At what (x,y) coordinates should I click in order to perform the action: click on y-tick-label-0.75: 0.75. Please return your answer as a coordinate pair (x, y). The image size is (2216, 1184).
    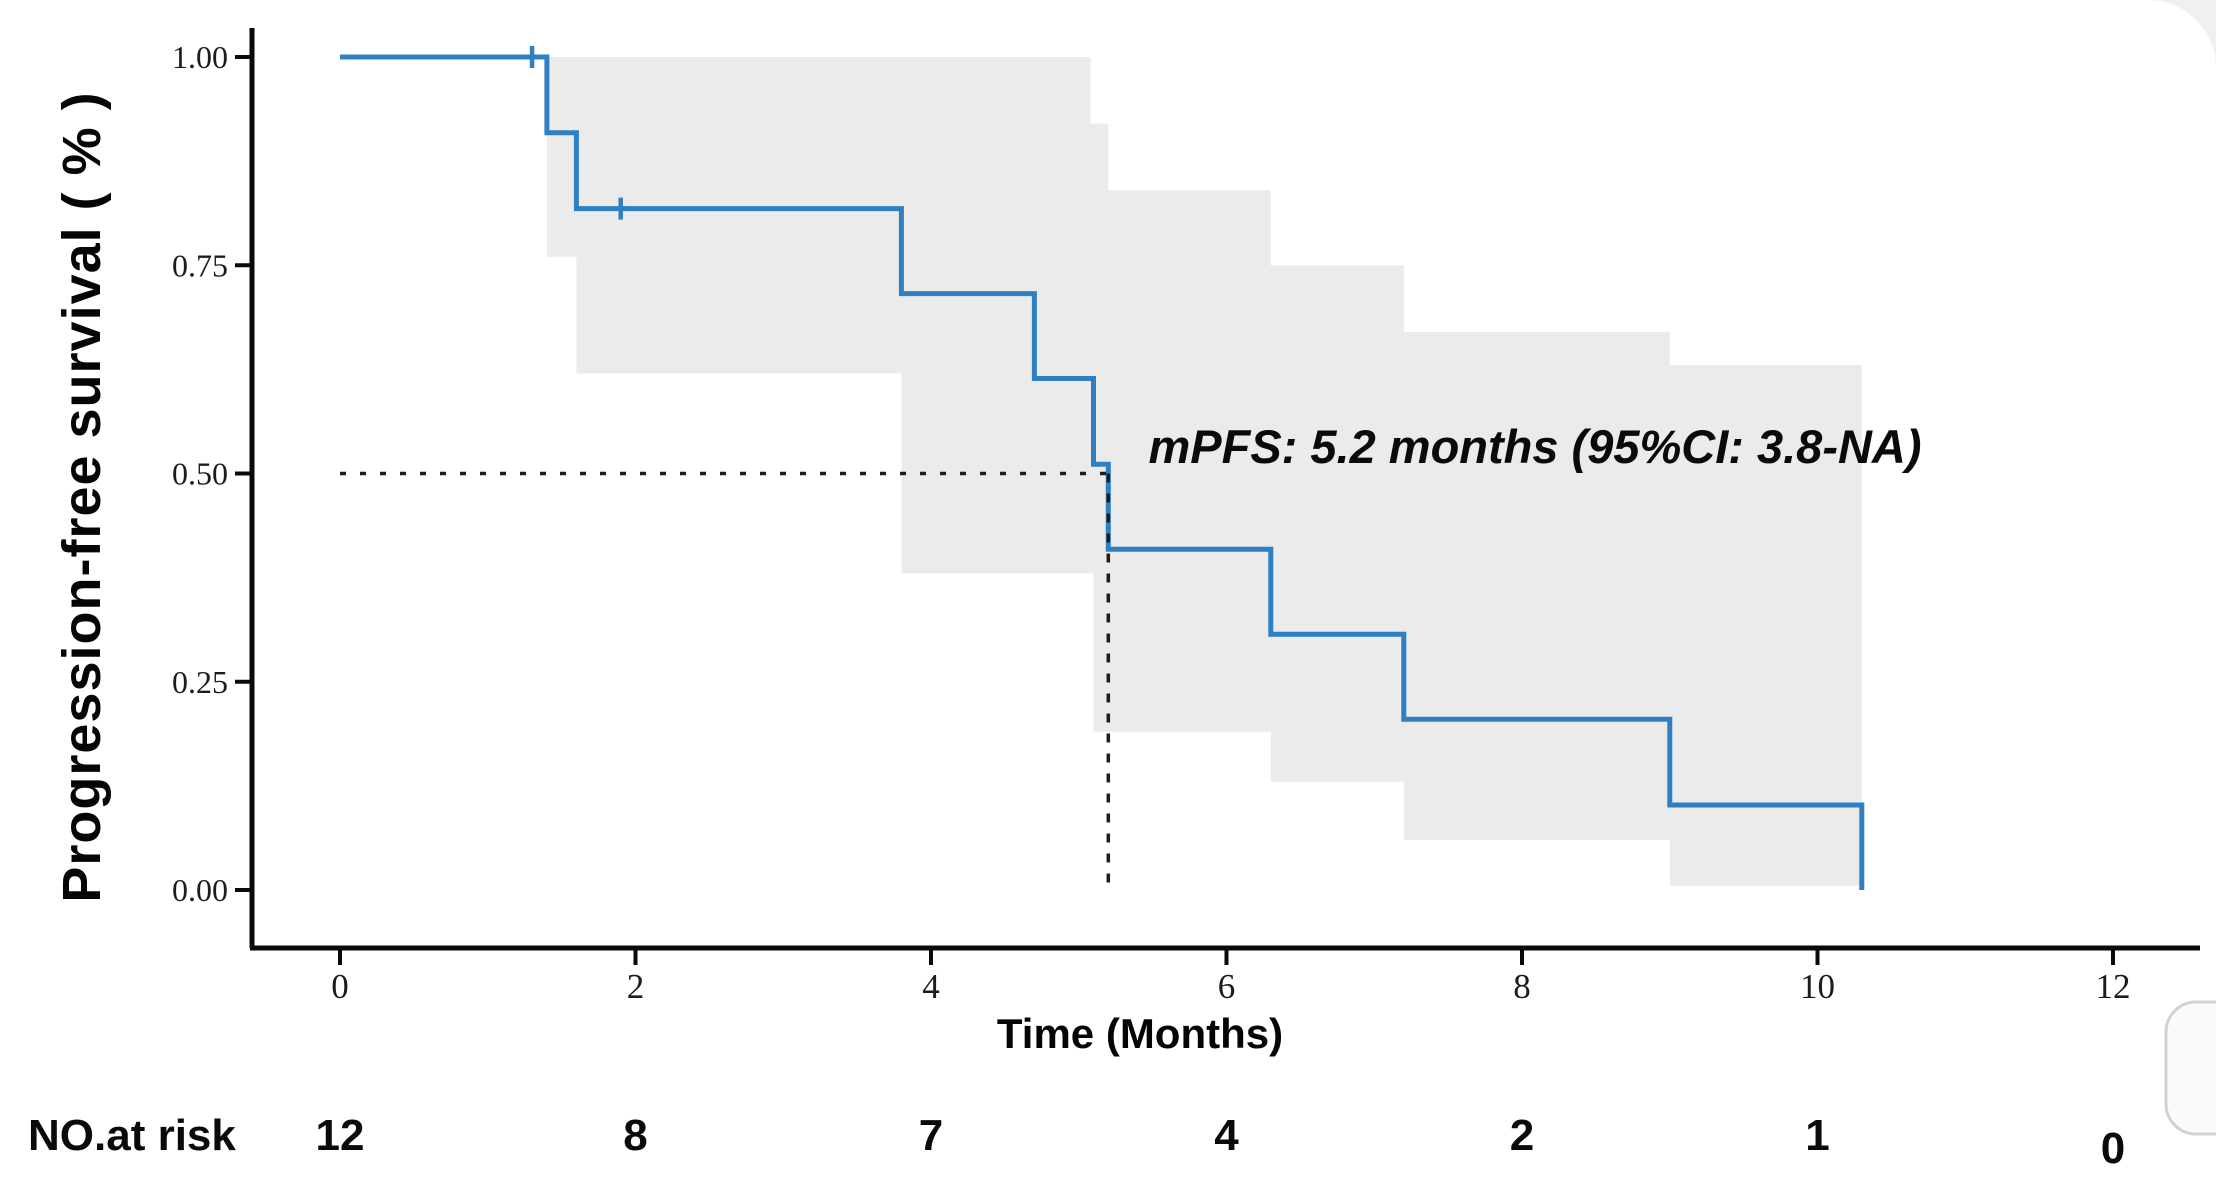
    Looking at the image, I should click on (200, 265).